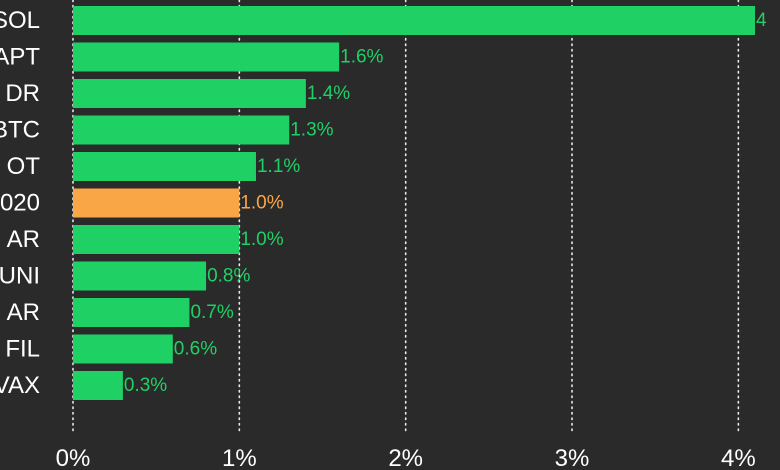 The image size is (780, 470). I want to click on category-label-0: SOL, so click(20, 20).